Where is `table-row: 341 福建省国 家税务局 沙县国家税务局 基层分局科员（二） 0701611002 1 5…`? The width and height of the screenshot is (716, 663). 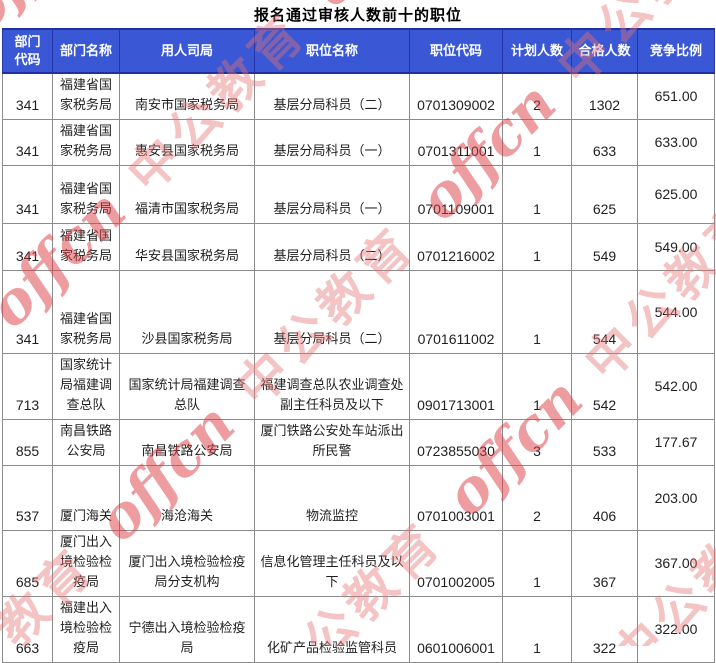 table-row: 341 福建省国 家税务局 沙县国家税务局 基层分局科员（二） 0701611002 1 5… is located at coordinates (358, 312).